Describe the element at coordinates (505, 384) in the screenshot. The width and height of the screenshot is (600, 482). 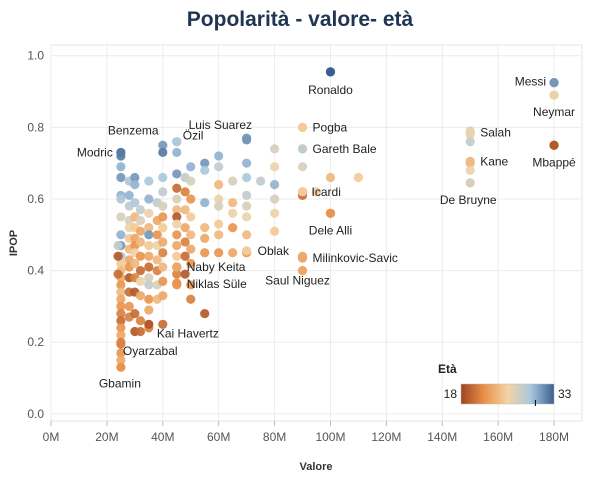
I see `color-legend: Età 18 33` at that location.